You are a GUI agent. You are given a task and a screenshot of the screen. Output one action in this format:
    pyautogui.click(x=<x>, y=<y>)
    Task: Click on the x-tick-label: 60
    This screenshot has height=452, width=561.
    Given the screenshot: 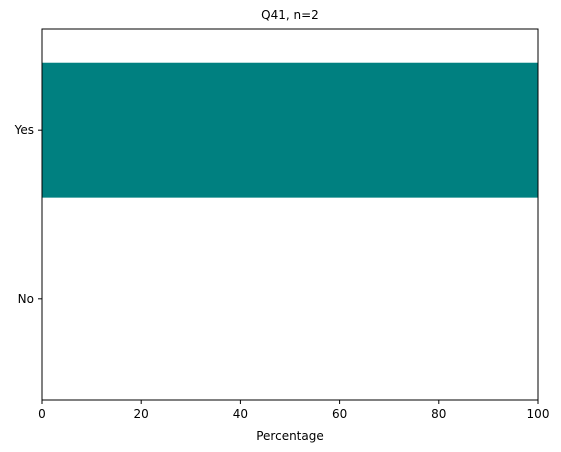 What is the action you would take?
    pyautogui.click(x=339, y=414)
    